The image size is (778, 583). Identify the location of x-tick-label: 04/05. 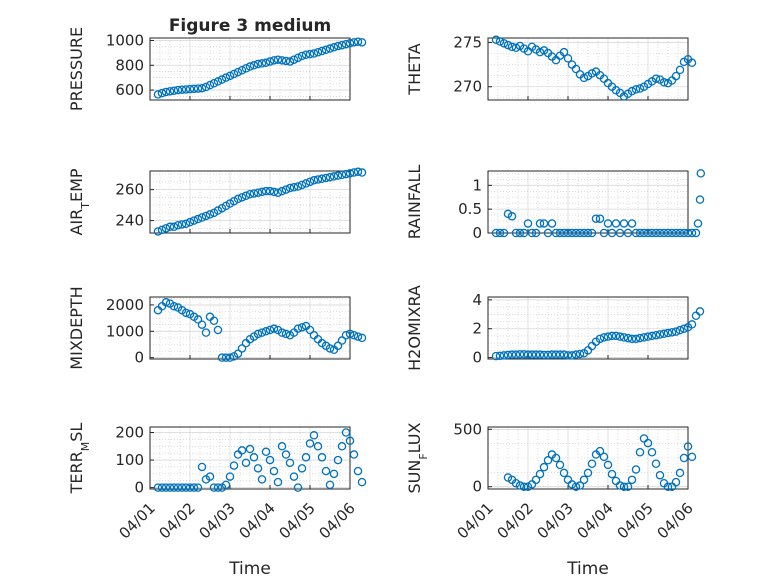
(297, 520).